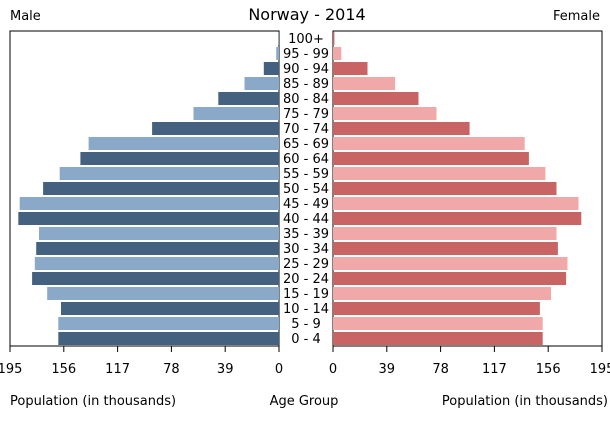 The image size is (610, 425). What do you see at coordinates (141, 361) in the screenshot?
I see `male-x-axis: 195 156 117 78 39 0` at bounding box center [141, 361].